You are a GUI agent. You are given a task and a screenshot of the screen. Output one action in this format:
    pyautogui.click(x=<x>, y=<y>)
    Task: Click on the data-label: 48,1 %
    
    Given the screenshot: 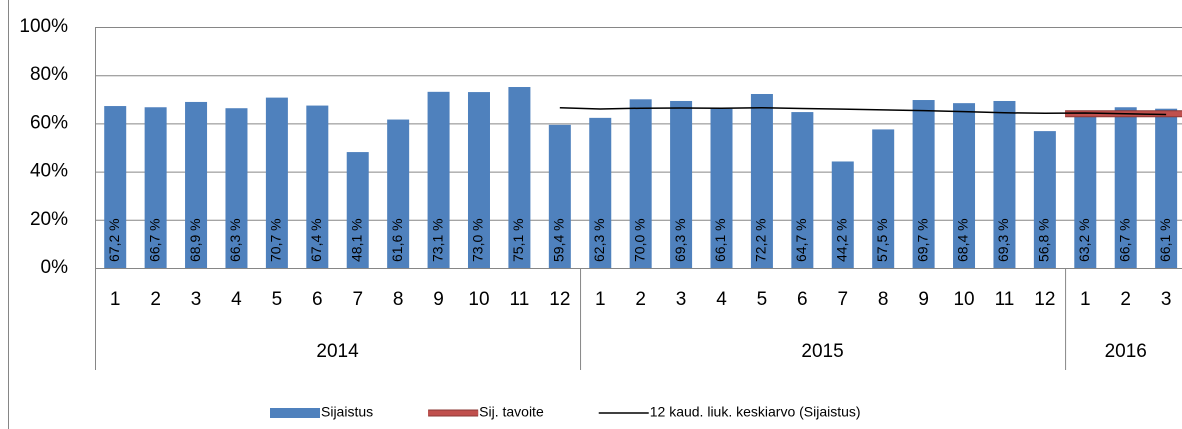 What is the action you would take?
    pyautogui.click(x=356, y=240)
    